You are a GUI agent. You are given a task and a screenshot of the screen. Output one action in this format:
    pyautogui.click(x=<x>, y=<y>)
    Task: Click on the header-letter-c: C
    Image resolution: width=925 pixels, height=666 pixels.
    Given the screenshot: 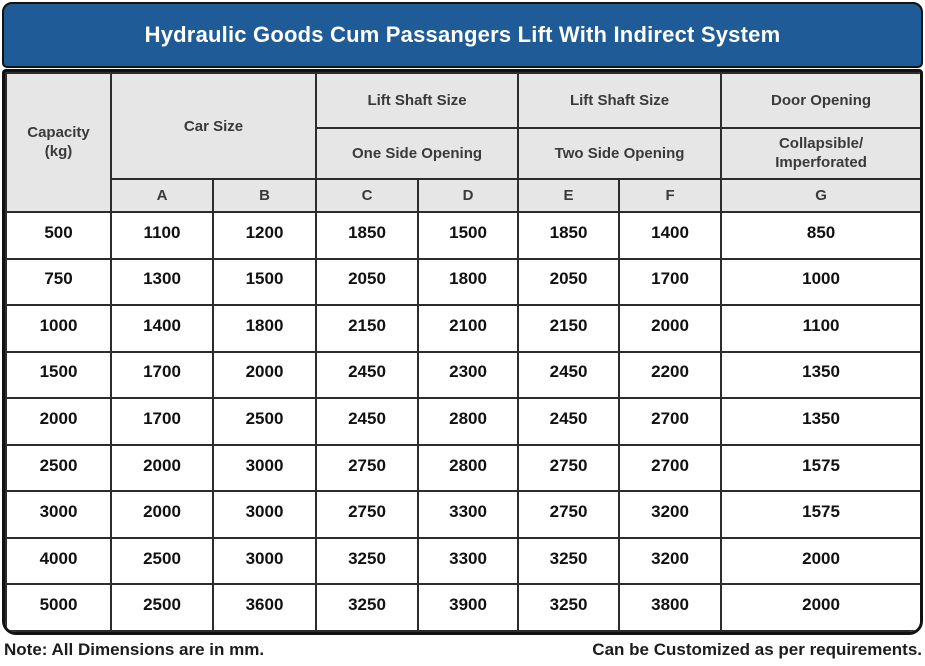 What is the action you would take?
    pyautogui.click(x=367, y=195)
    